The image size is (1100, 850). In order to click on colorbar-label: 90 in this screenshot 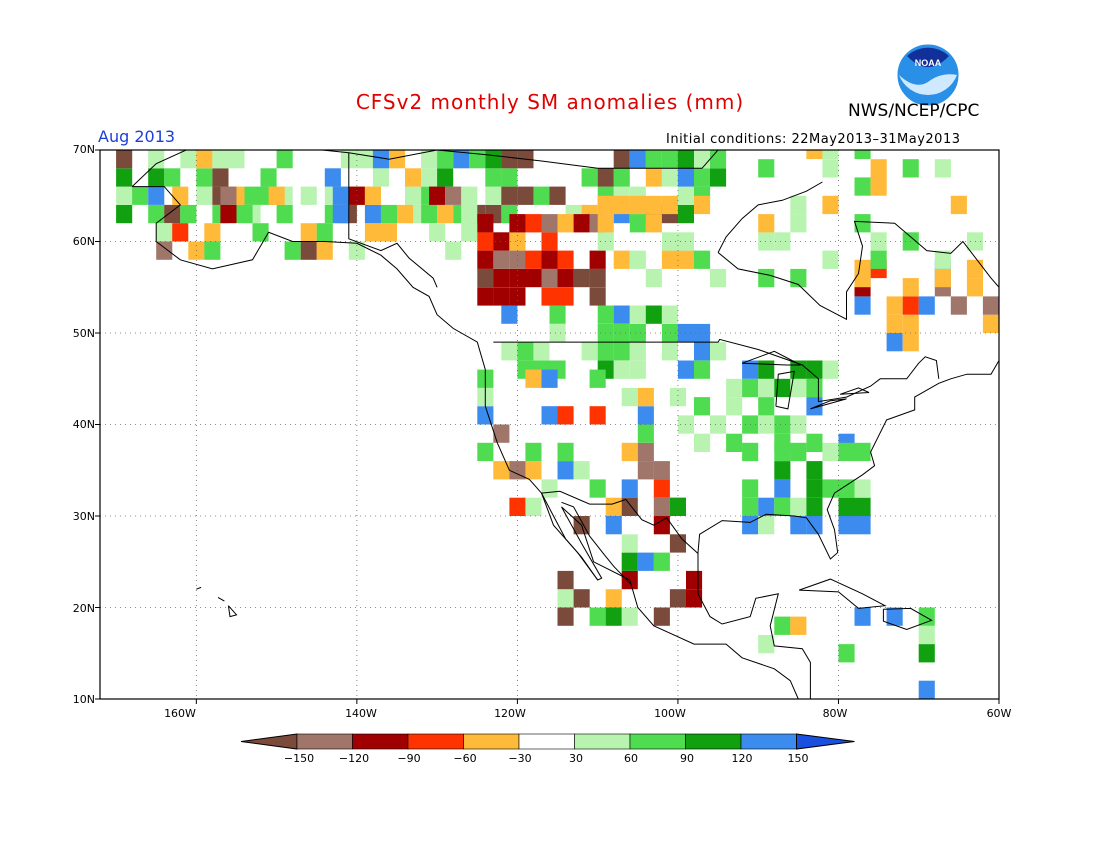, I will do `click(687, 758)`.